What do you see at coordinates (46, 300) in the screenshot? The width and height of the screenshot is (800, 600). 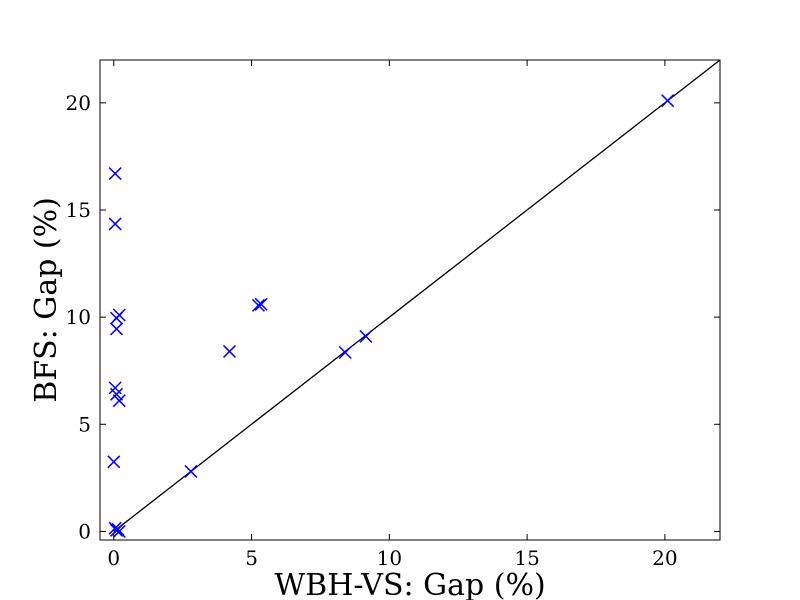 I see `y-axis-label: BFS: Gap (%)` at bounding box center [46, 300].